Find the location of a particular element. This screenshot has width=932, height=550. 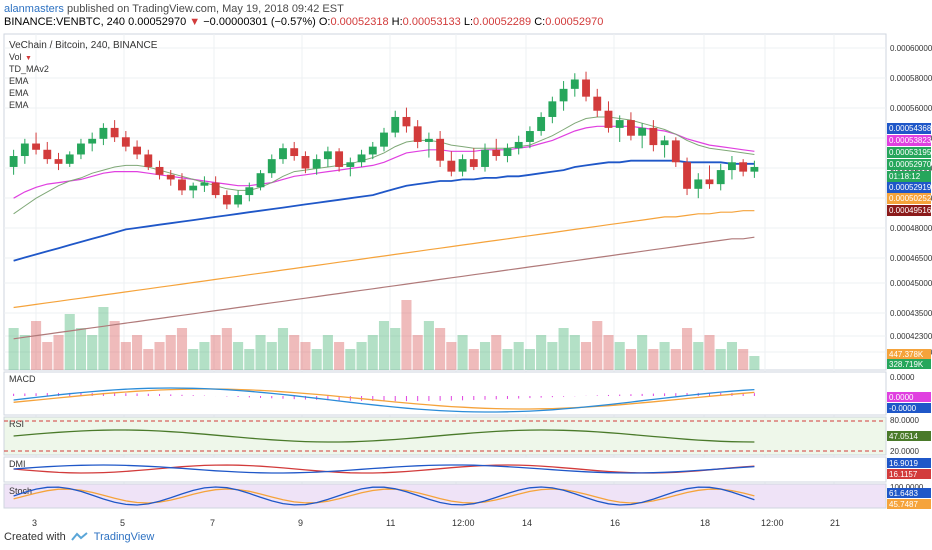

author-link: alanmasters is located at coordinates (34, 9).